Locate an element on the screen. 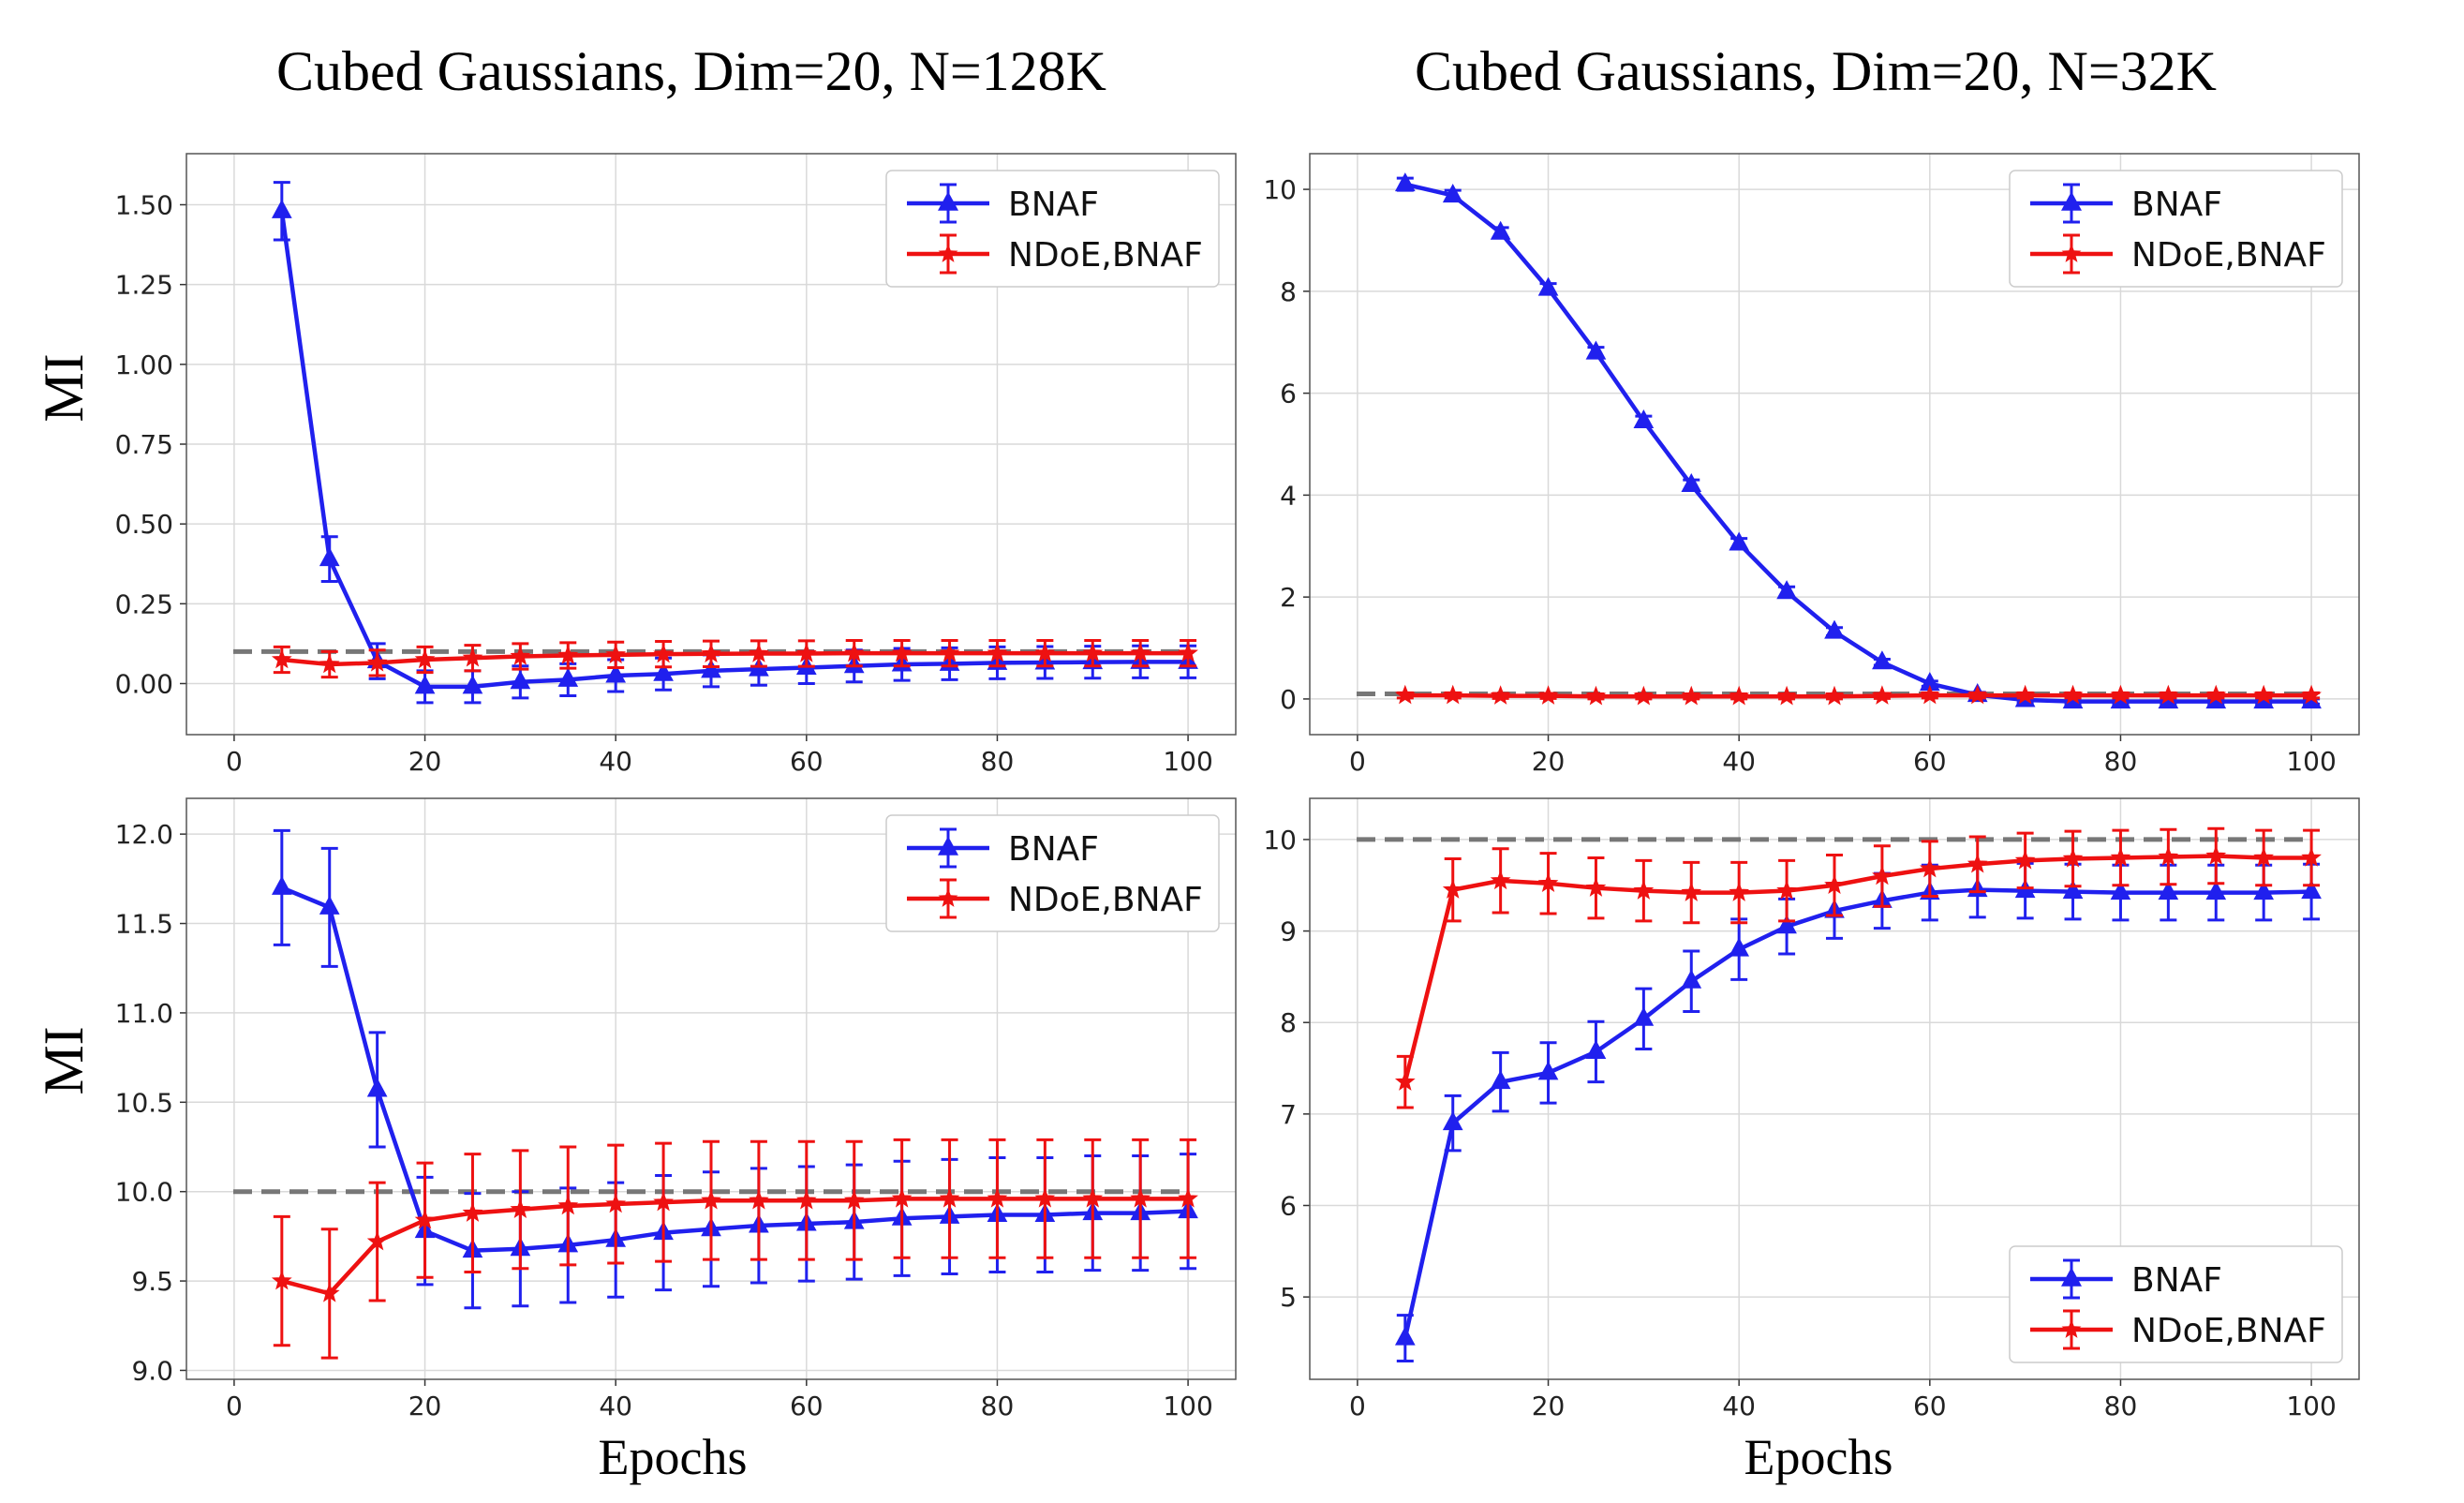 The width and height of the screenshot is (2464, 1503). y-tick-label: 11.5 is located at coordinates (144, 924).